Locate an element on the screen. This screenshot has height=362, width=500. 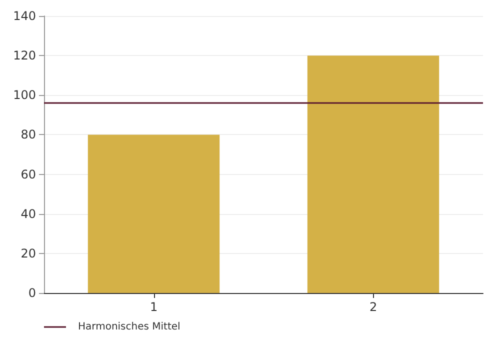
y-tick-label: 40 is located at coordinates (28, 213).